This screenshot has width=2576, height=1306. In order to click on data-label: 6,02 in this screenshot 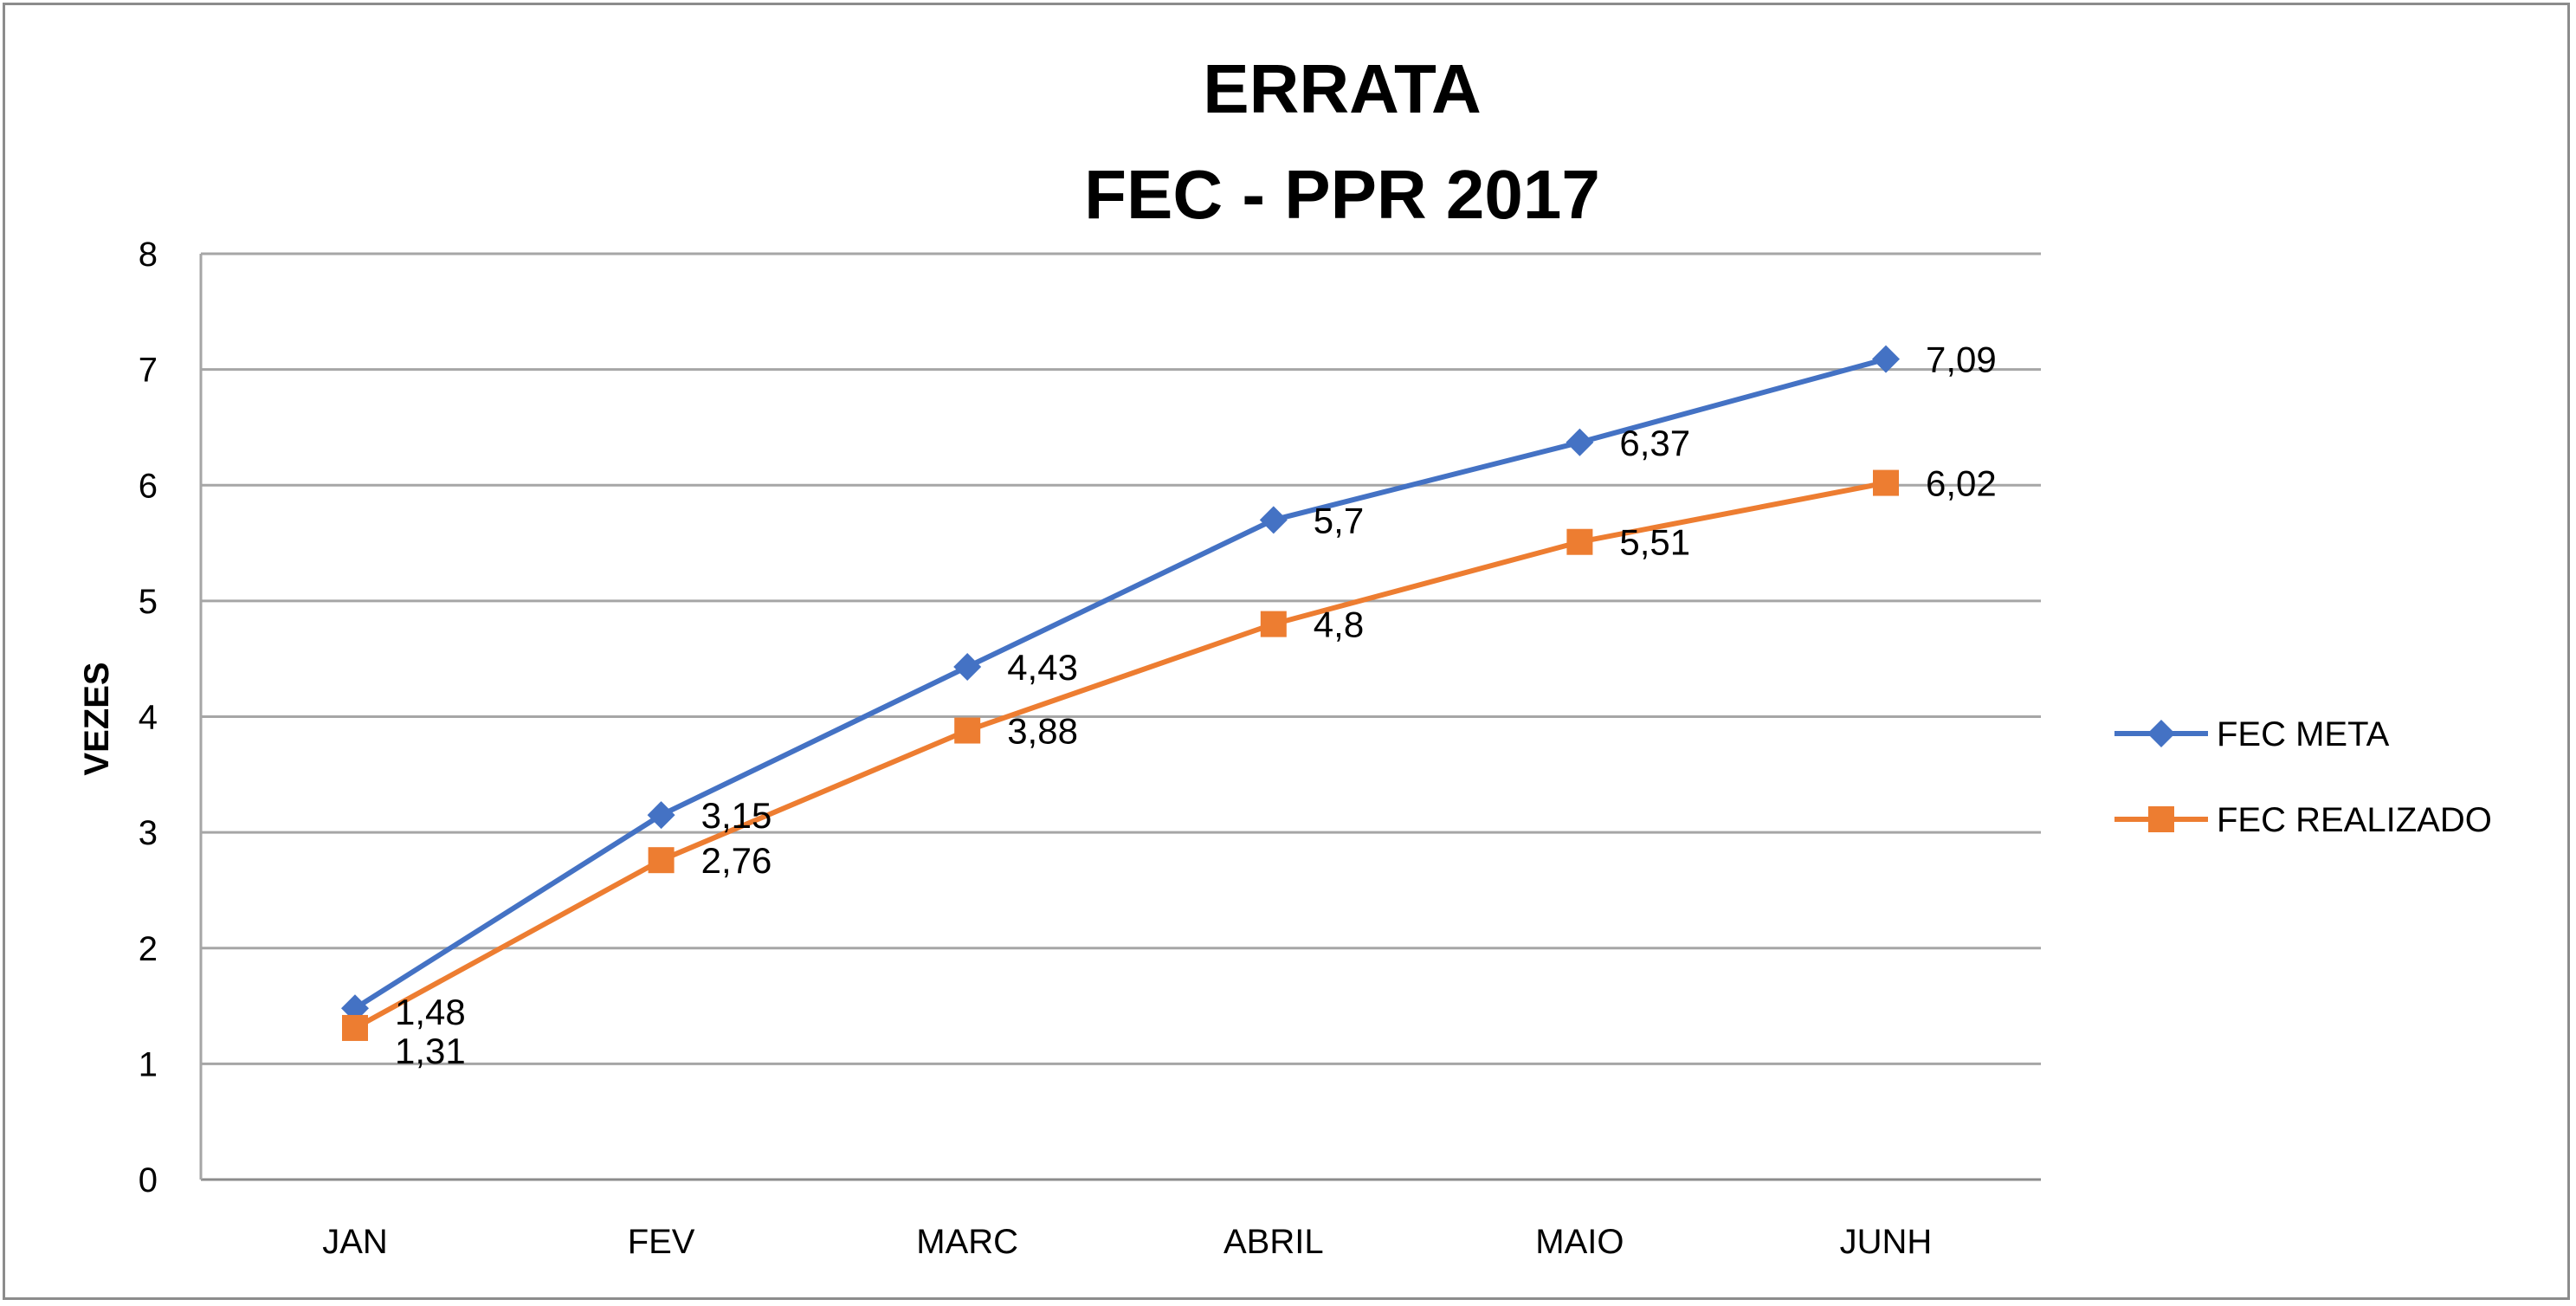, I will do `click(1961, 483)`.